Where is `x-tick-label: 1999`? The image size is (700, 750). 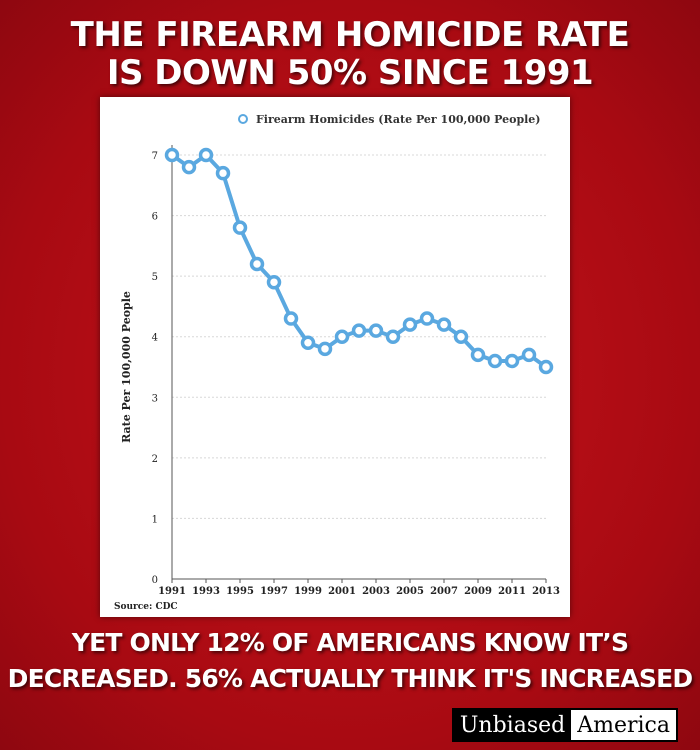 x-tick-label: 1999 is located at coordinates (308, 591).